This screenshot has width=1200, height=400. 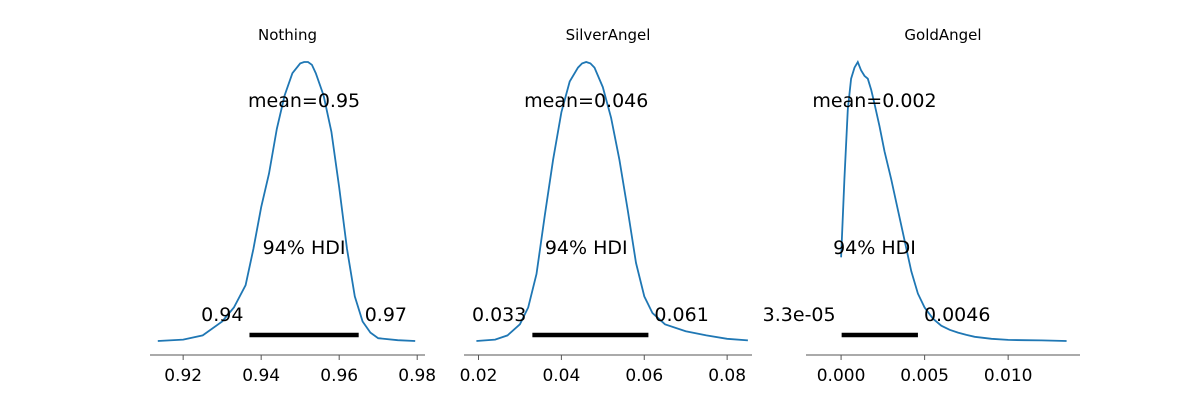 I want to click on panel-title: GoldAngel, so click(x=942, y=35).